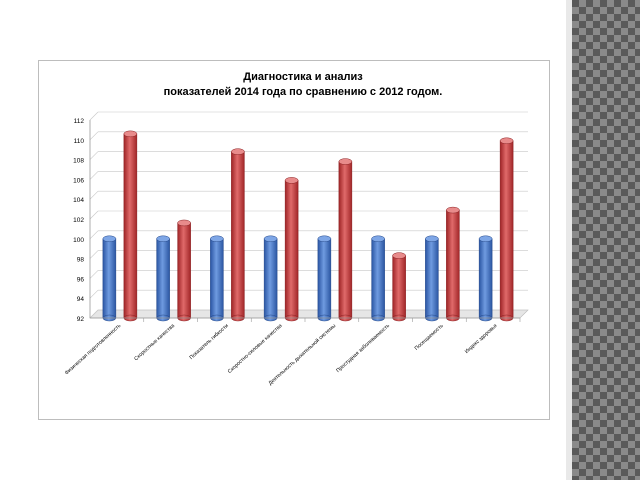 The image size is (640, 480). I want to click on decorative-side-pattern, so click(606, 240).